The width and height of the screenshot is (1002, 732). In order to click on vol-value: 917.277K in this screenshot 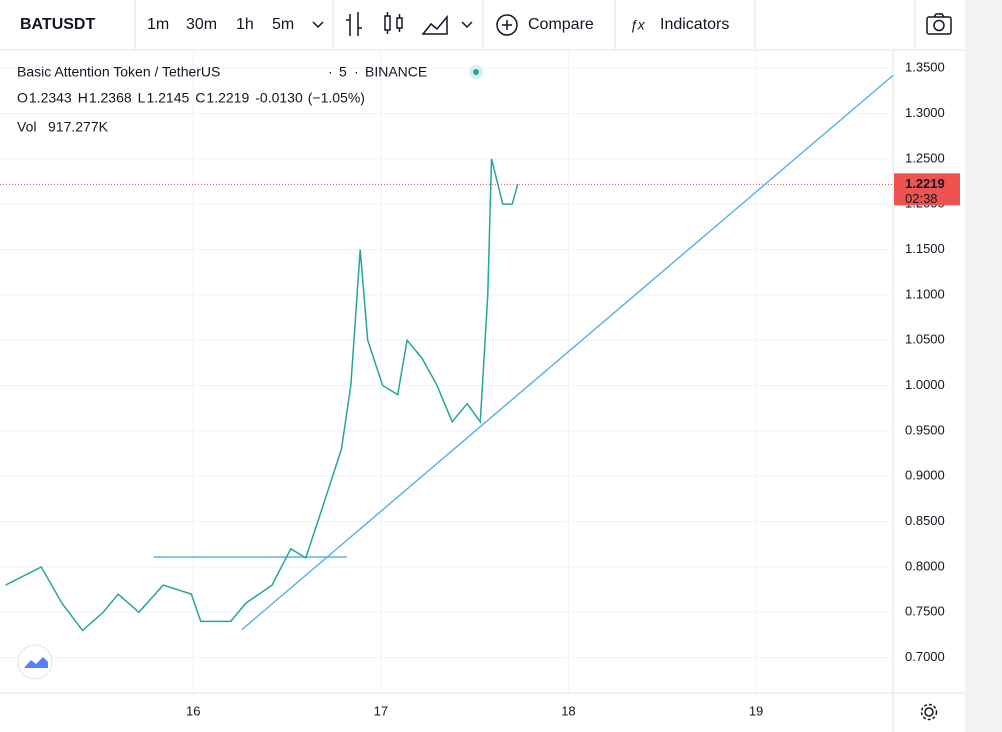, I will do `click(78, 127)`.